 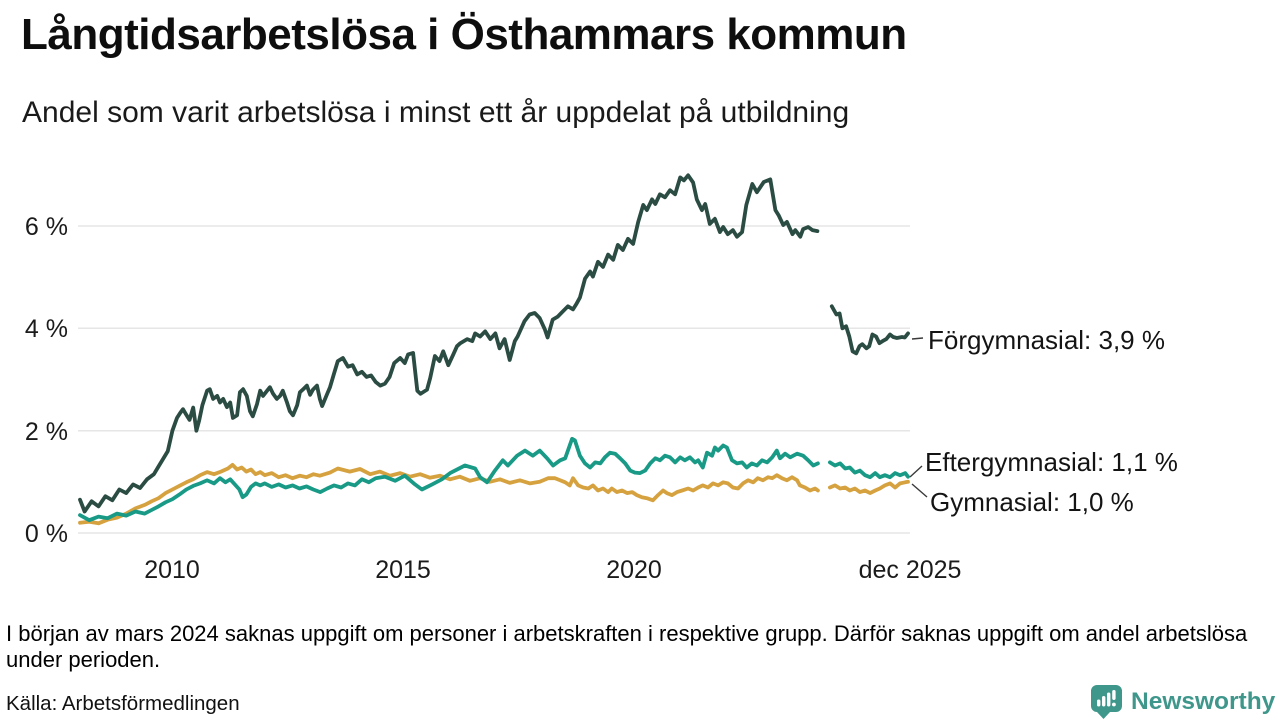 What do you see at coordinates (123, 703) in the screenshot?
I see `source-text: Källa: Arbetsförmedlingen` at bounding box center [123, 703].